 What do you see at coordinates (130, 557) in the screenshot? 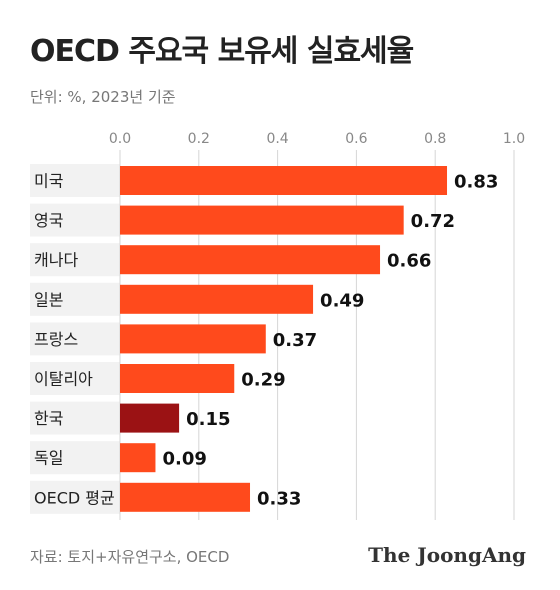
I see `source-note: 자료: 토지+자유연구소, OECD` at bounding box center [130, 557].